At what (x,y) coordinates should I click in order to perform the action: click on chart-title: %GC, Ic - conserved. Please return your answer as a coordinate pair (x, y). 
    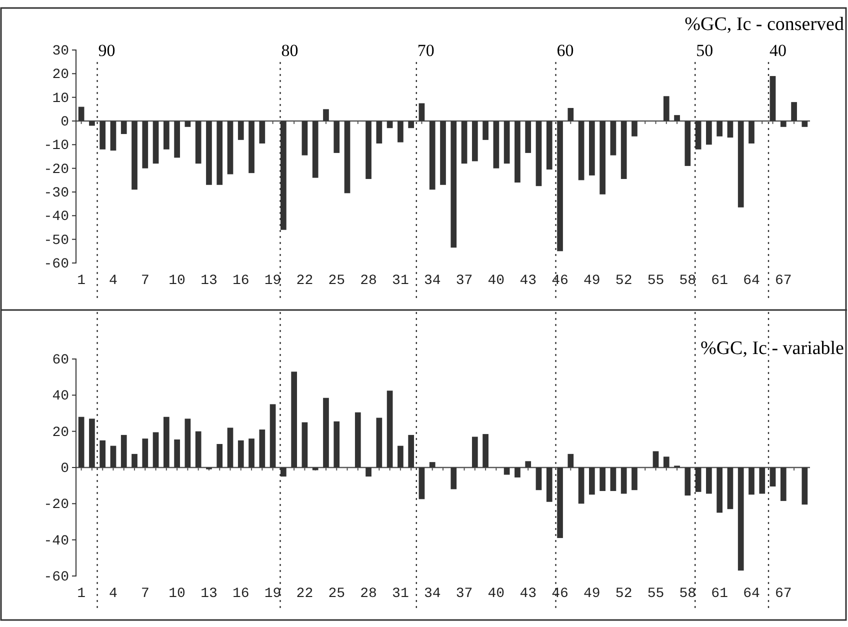
    Looking at the image, I should click on (764, 24).